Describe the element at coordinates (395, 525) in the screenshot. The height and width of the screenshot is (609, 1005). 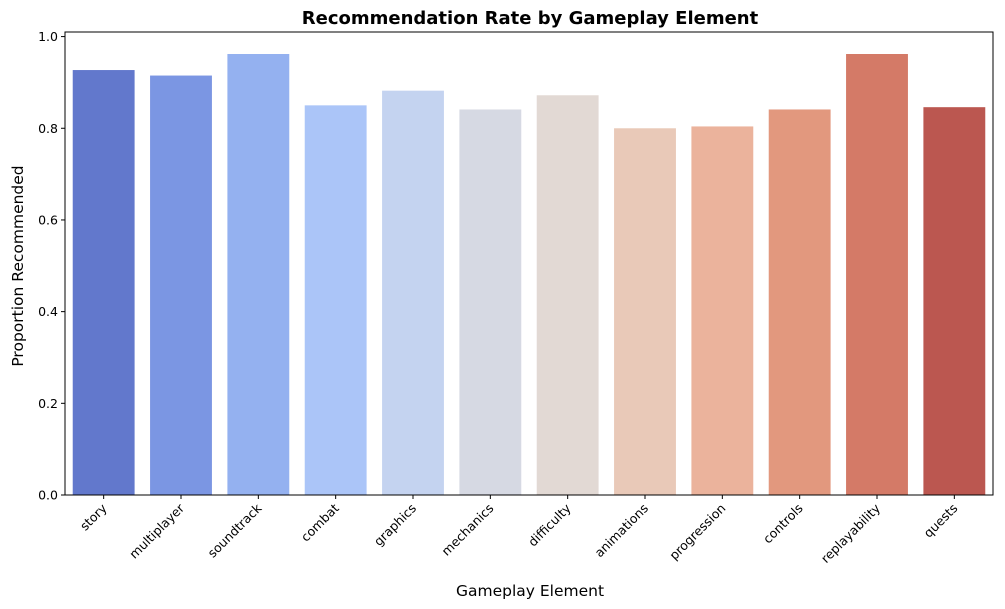
I see `x-tick-label: graphics` at that location.